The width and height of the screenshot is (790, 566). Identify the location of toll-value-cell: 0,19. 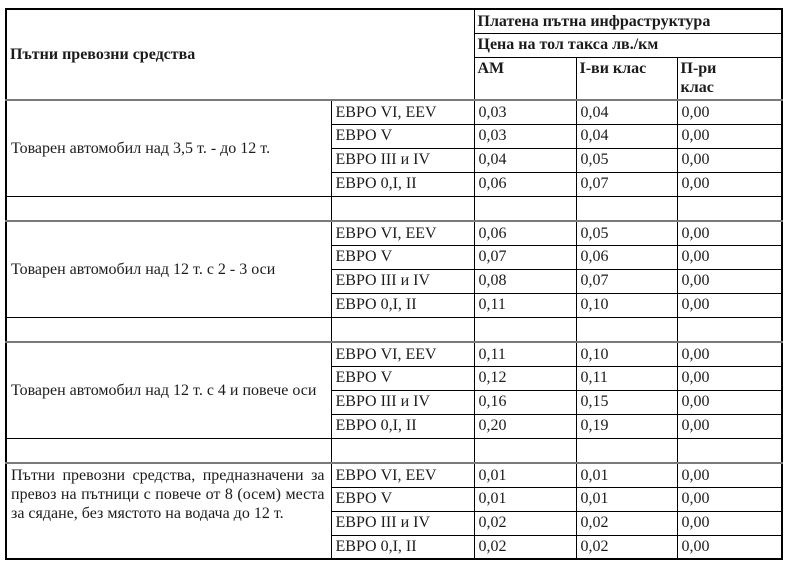
(626, 426).